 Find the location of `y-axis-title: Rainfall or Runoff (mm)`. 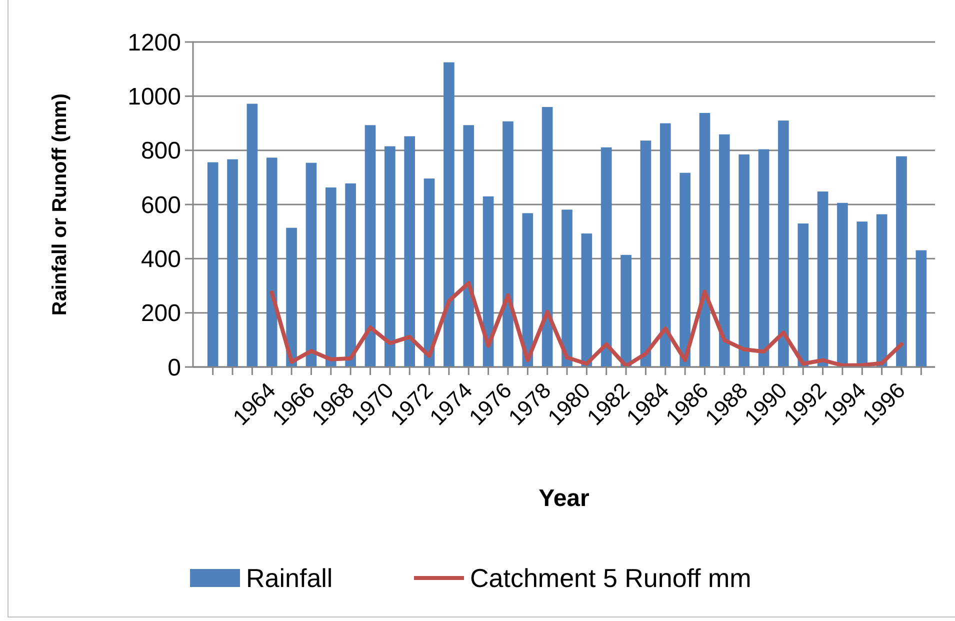

y-axis-title: Rainfall or Runoff (mm) is located at coordinates (60, 204).